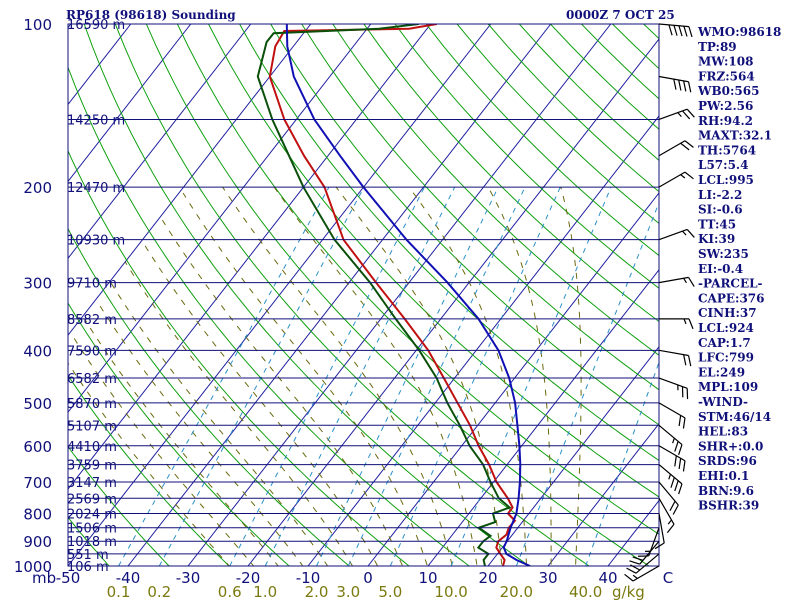 This screenshot has width=800, height=600. I want to click on temperature-tick-label: 40, so click(607, 578).